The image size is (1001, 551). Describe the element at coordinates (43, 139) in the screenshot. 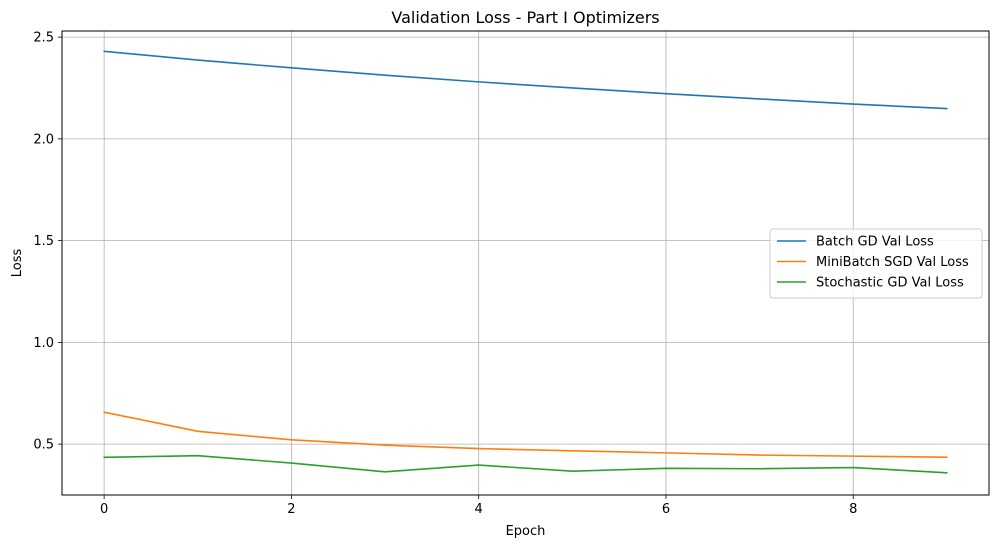

I see `y-tick-label: 2.0` at that location.